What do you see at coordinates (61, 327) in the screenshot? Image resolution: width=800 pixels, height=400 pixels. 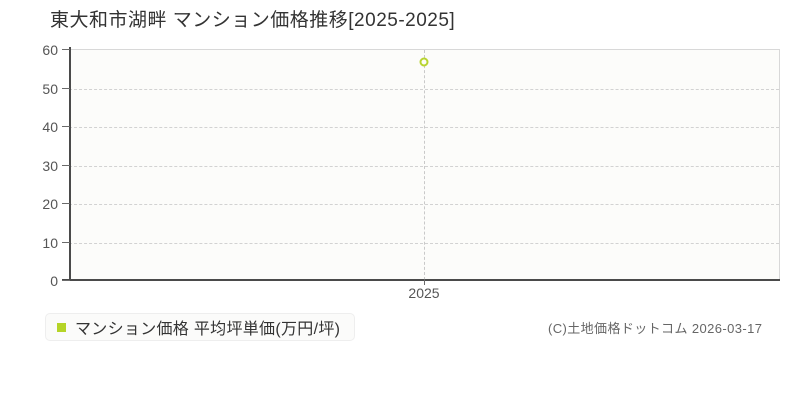 I see `legend-swatch-icon` at bounding box center [61, 327].